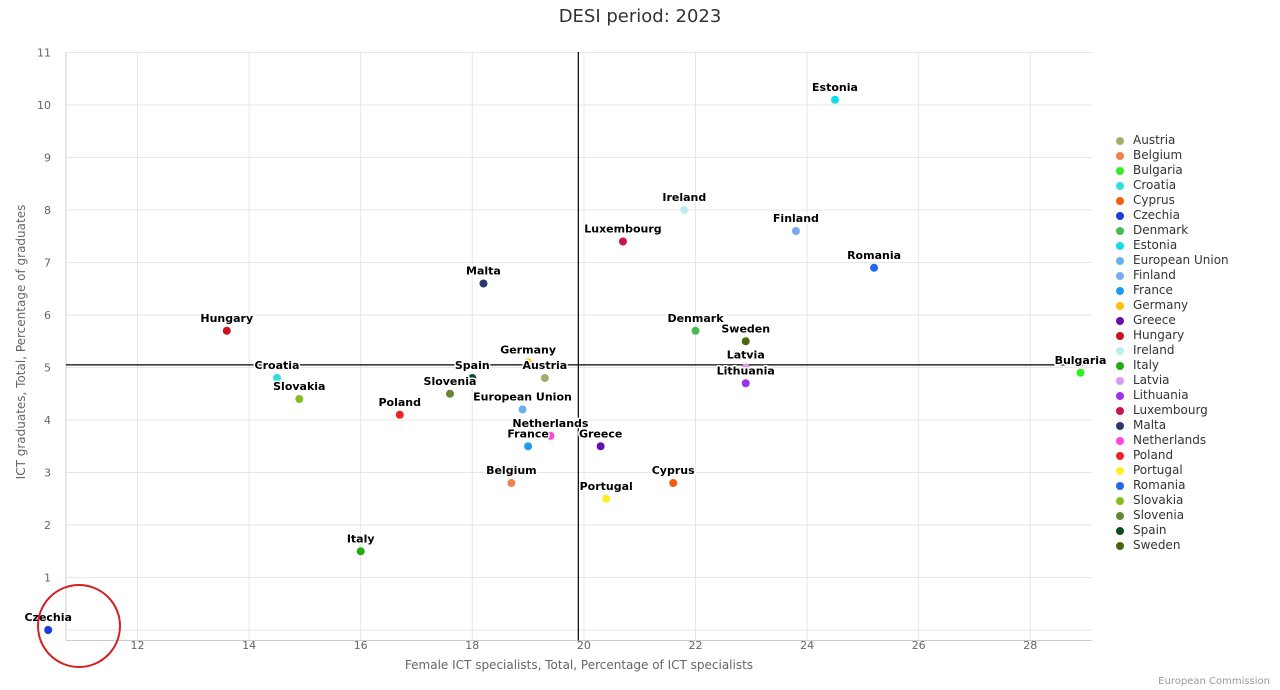  Describe the element at coordinates (1172, 290) in the screenshot. I see `legend-item: France` at that location.